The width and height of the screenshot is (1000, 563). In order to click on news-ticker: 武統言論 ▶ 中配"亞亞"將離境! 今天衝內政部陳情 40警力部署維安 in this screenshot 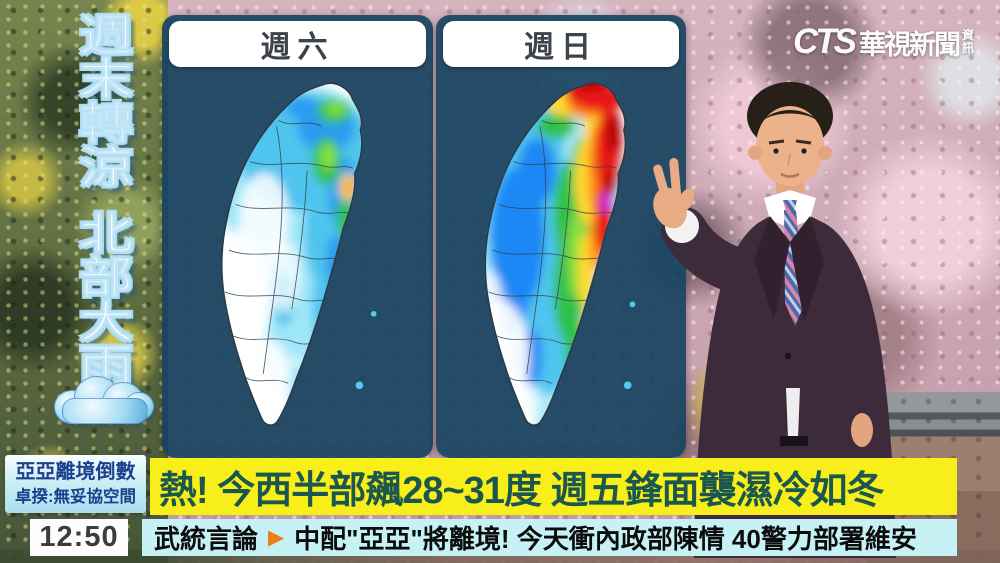, I will do `click(549, 537)`.